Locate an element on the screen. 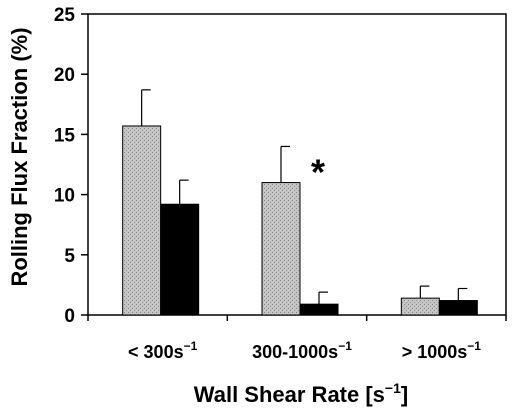  bar-s2-c3 is located at coordinates (458, 308).